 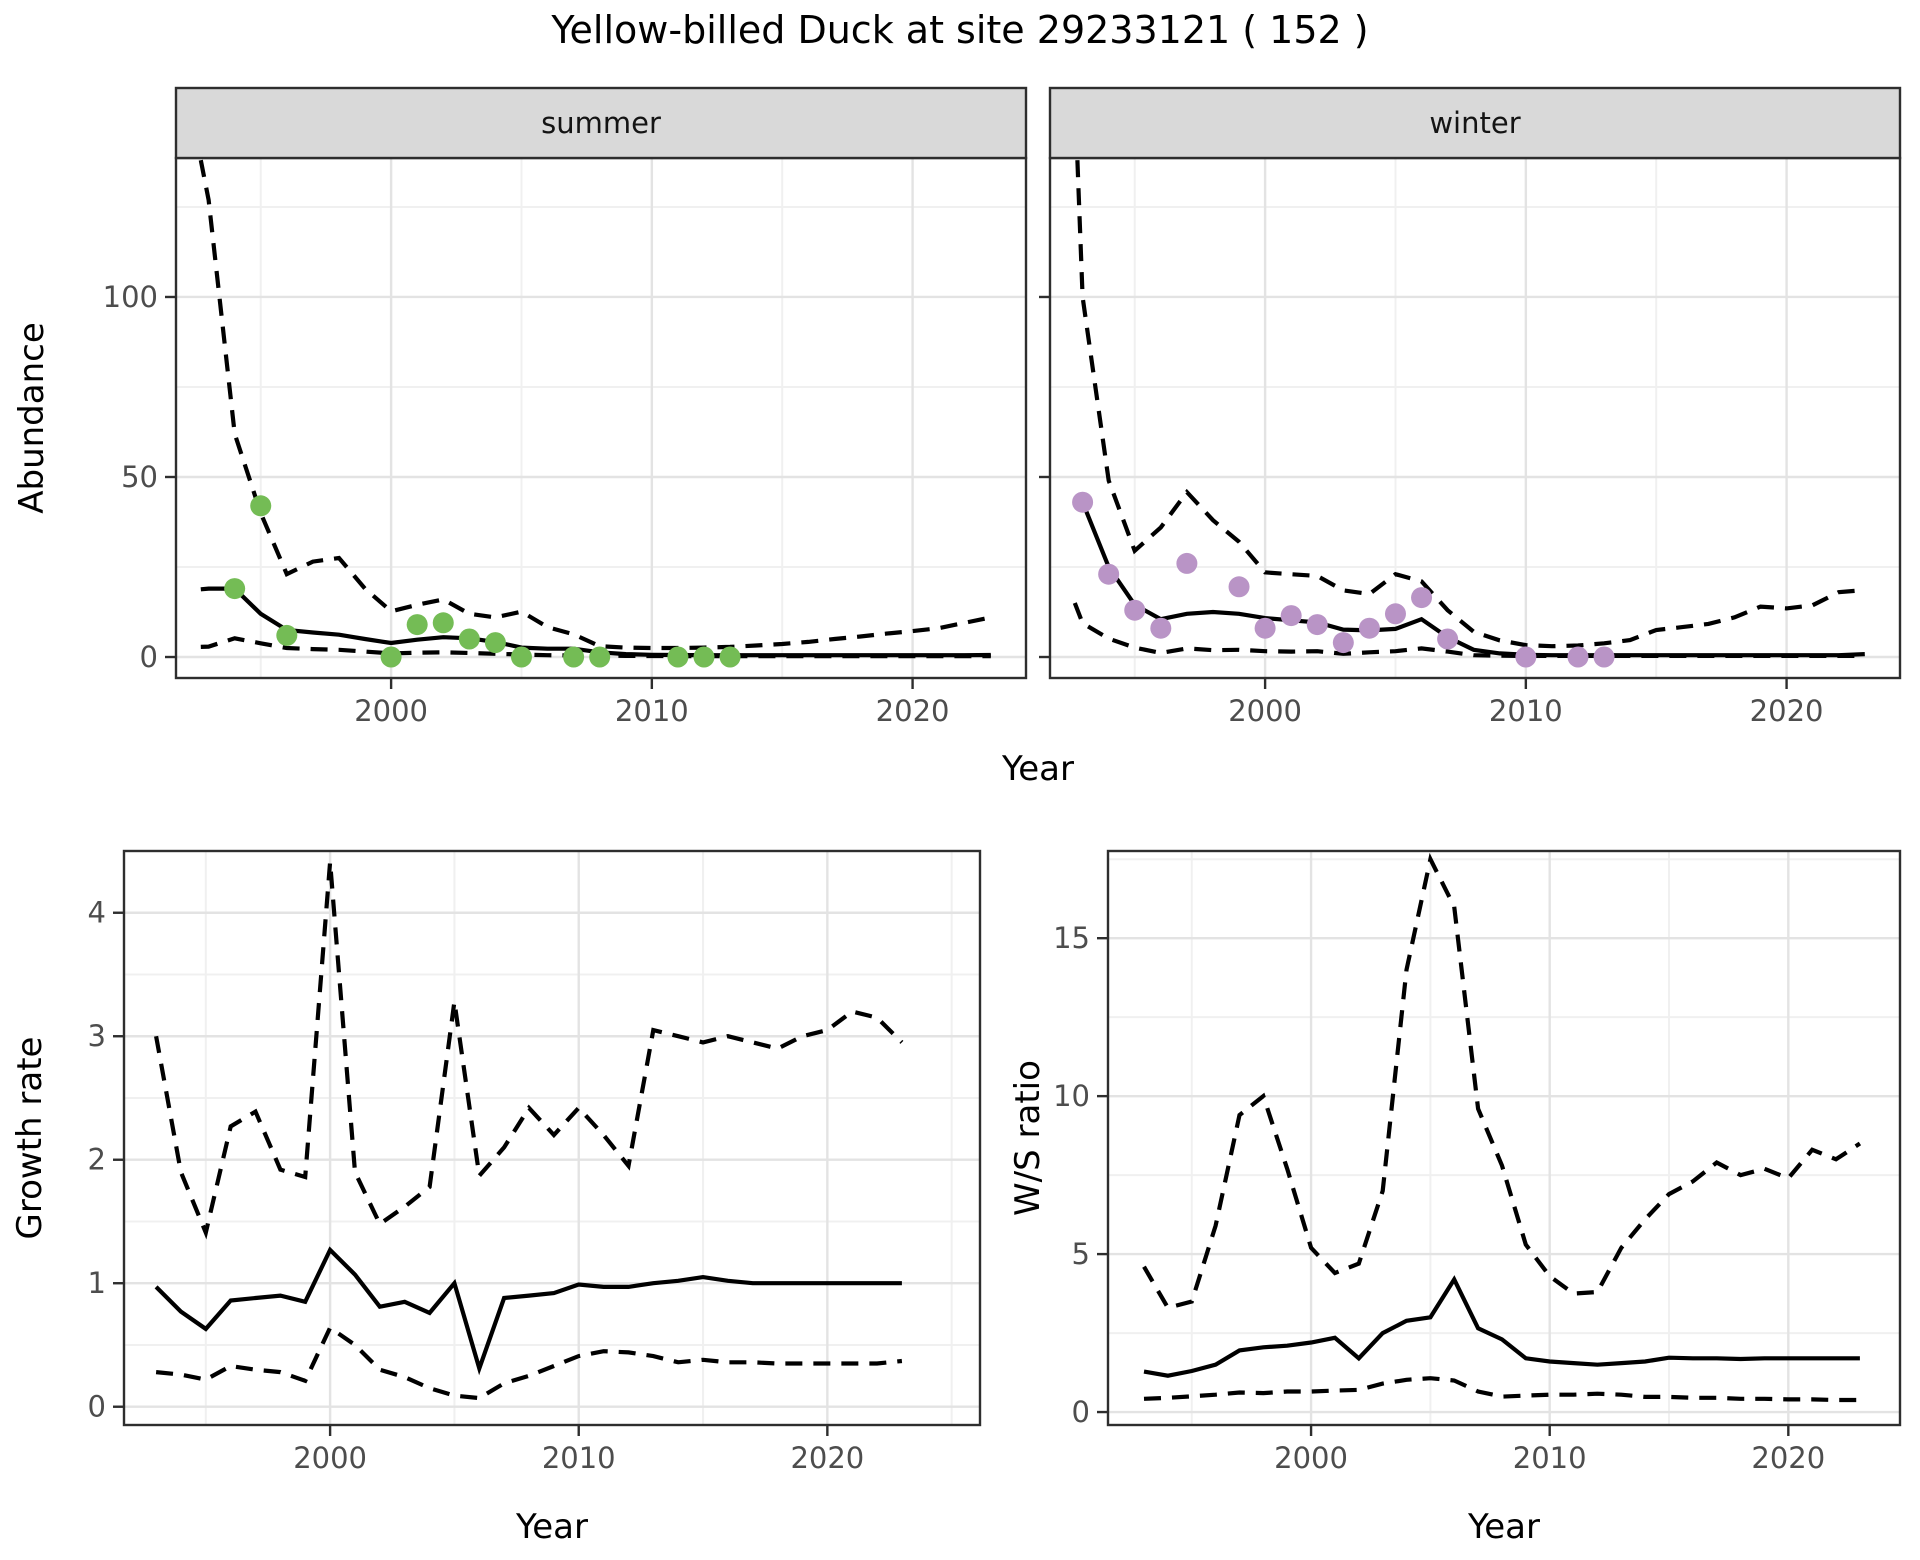 I want to click on facet-strip-label-winter: winter, so click(x=1475, y=123).